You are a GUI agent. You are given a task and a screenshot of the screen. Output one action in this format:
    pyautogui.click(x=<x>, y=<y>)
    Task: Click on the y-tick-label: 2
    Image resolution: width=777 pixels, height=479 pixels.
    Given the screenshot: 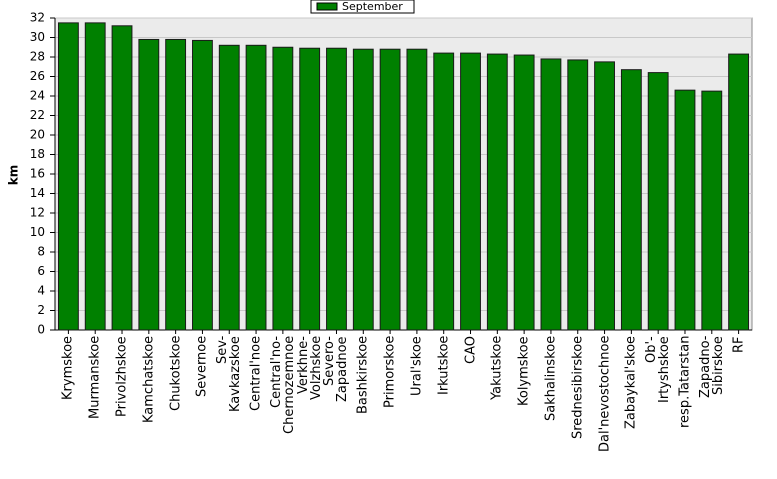 What is the action you would take?
    pyautogui.click(x=41, y=310)
    